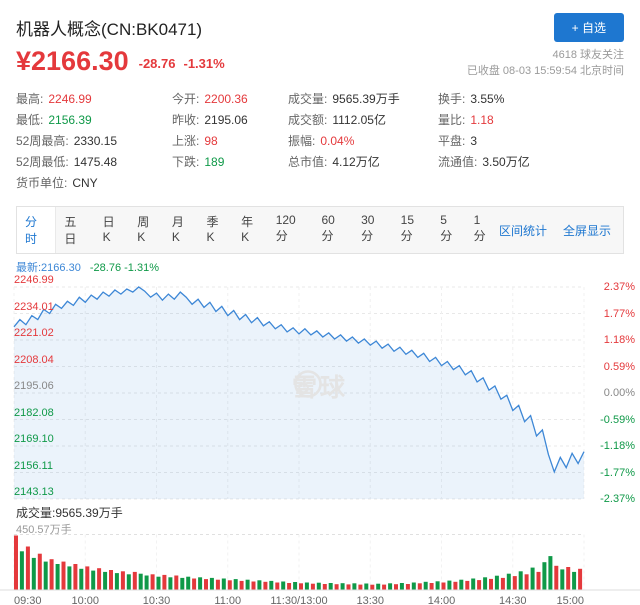 The image size is (640, 605). What do you see at coordinates (308, 120) in the screenshot?
I see `stat-label: 成交额:` at bounding box center [308, 120].